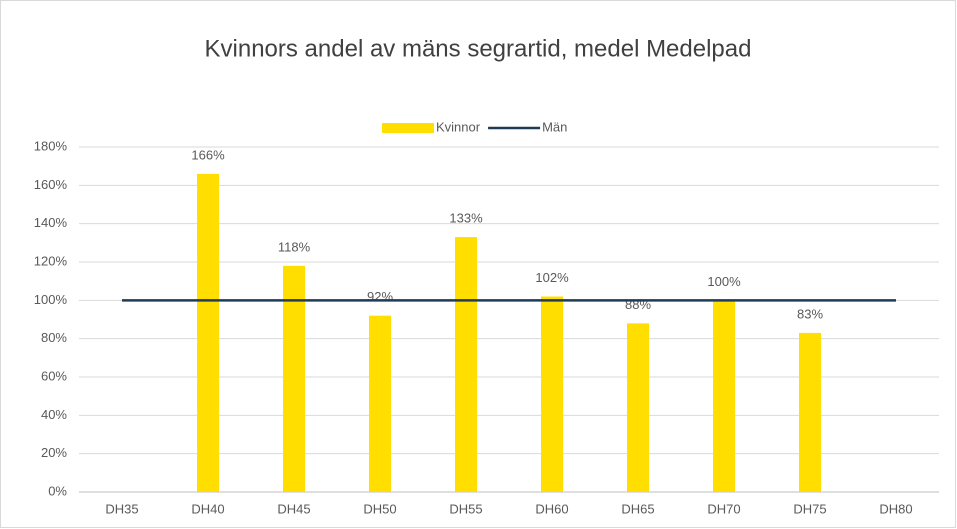 The width and height of the screenshot is (957, 529). Describe the element at coordinates (724, 281) in the screenshot. I see `data-label: 100%` at that location.